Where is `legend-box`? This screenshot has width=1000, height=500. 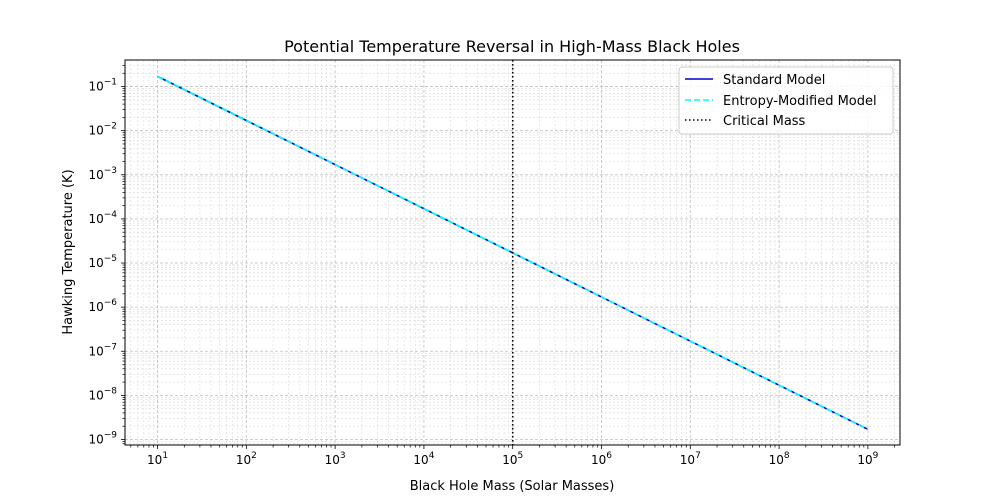 legend-box is located at coordinates (786, 100).